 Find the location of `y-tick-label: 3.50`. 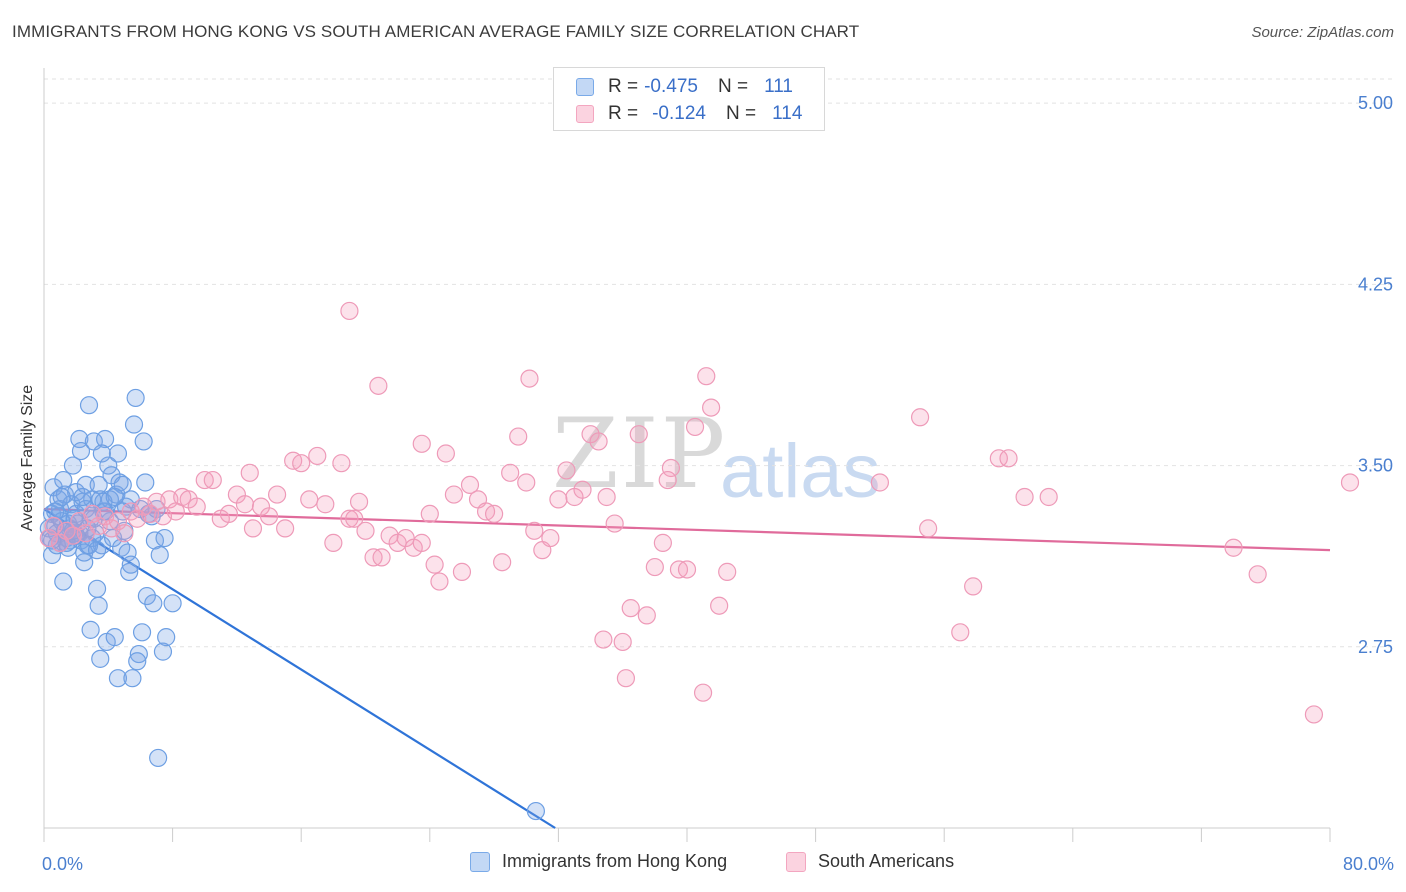

y-tick-label: 3.50 is located at coordinates (1375, 466).